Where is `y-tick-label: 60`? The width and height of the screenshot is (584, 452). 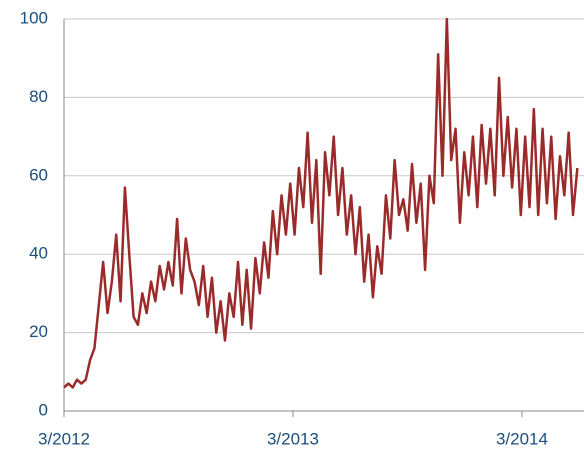 y-tick-label: 60 is located at coordinates (38, 174).